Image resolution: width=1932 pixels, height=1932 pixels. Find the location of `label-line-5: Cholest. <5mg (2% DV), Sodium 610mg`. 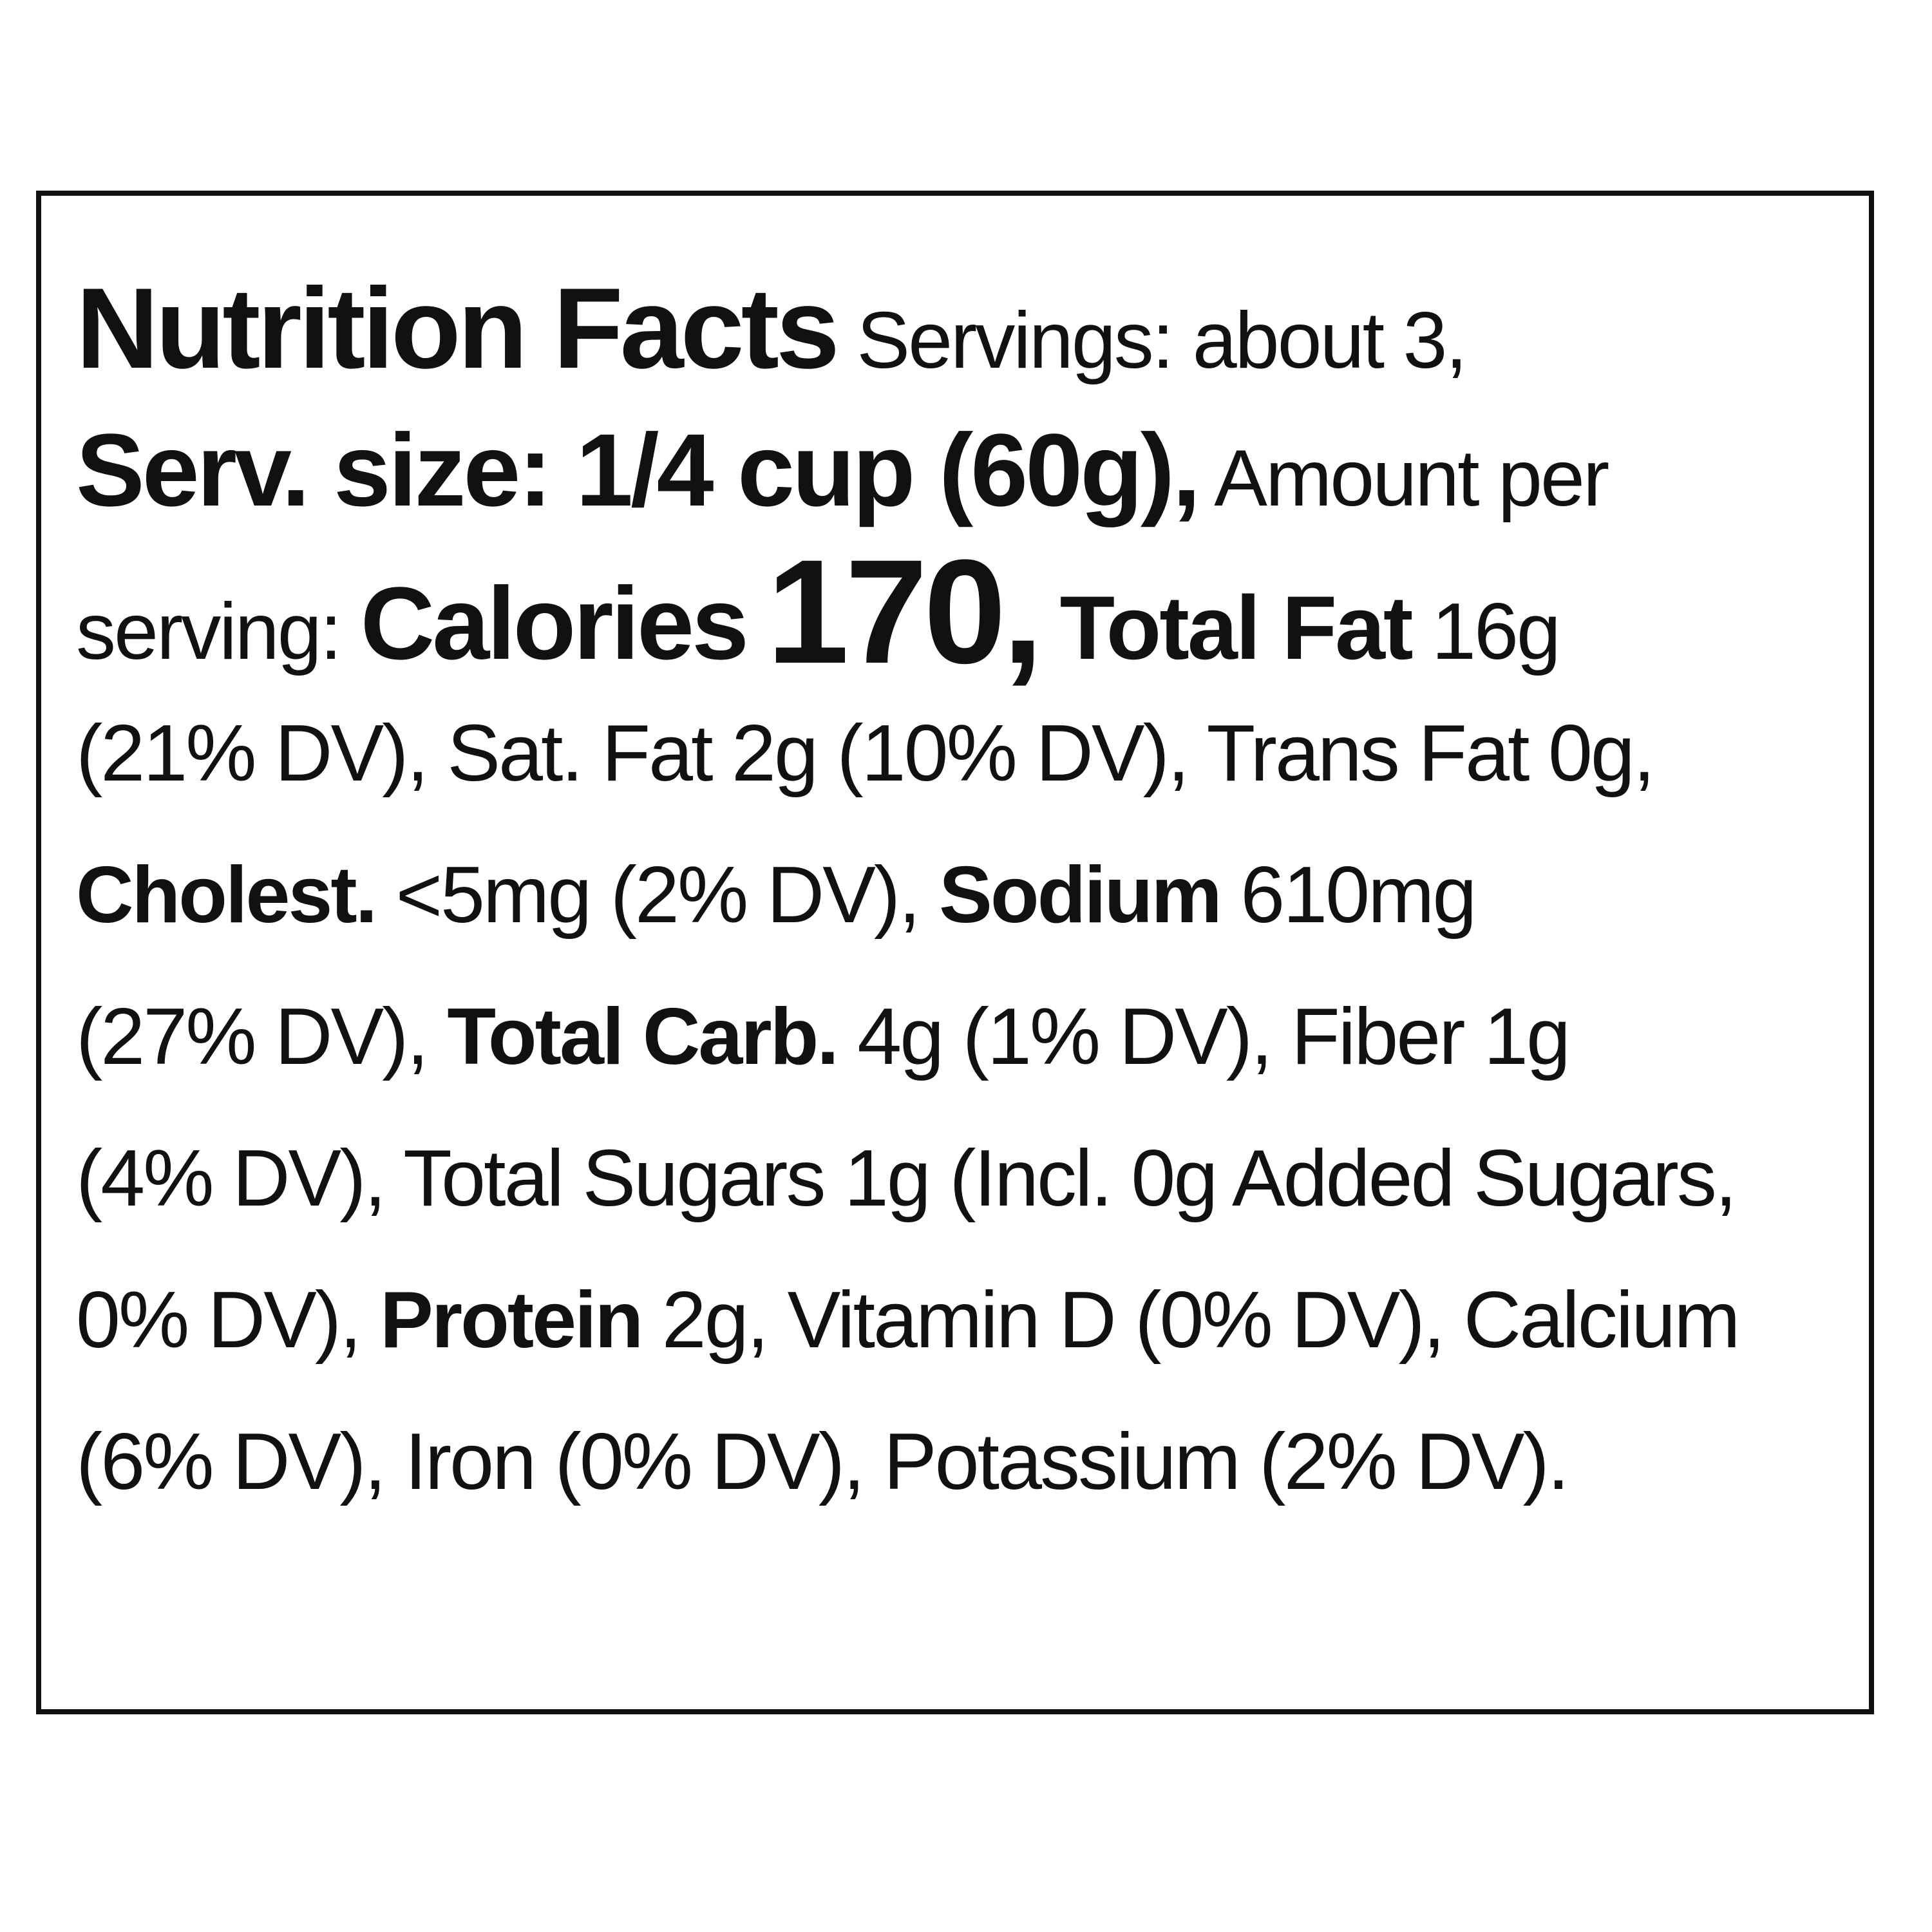

label-line-5: Cholest. <5mg (2% DV), Sodium 610mg is located at coordinates (952, 895).